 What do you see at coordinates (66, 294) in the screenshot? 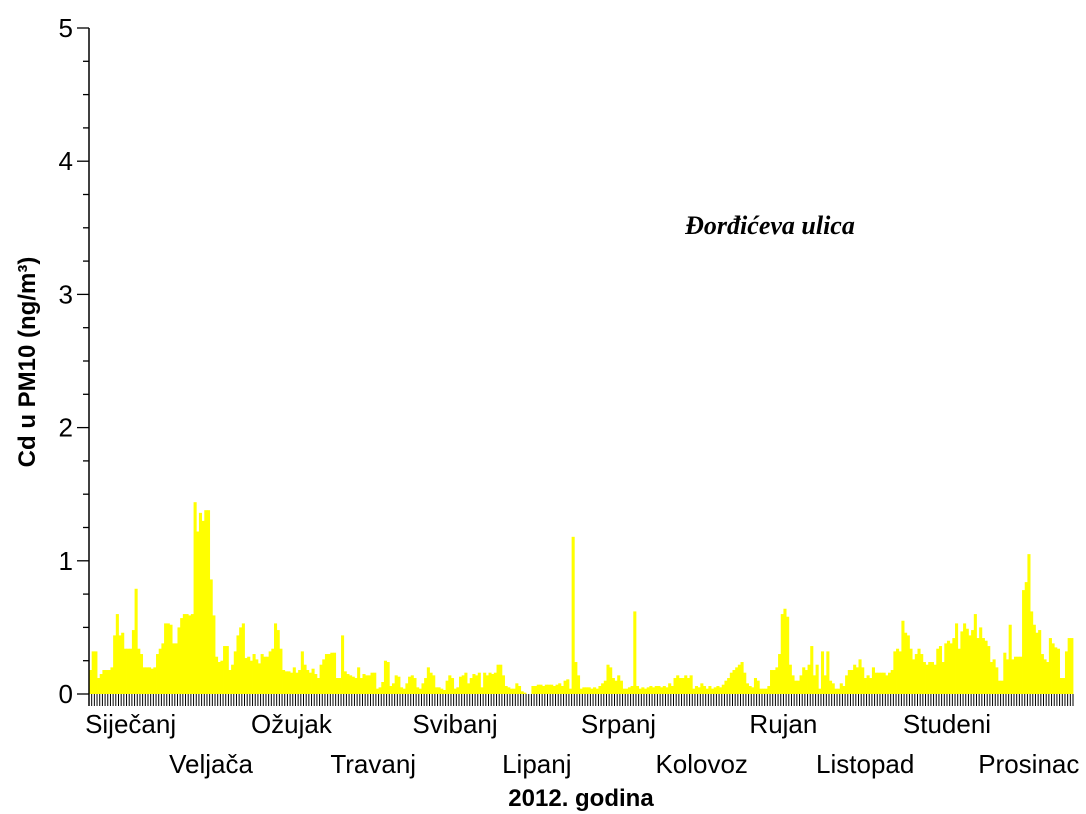
I see `y-tick-label: 3` at bounding box center [66, 294].